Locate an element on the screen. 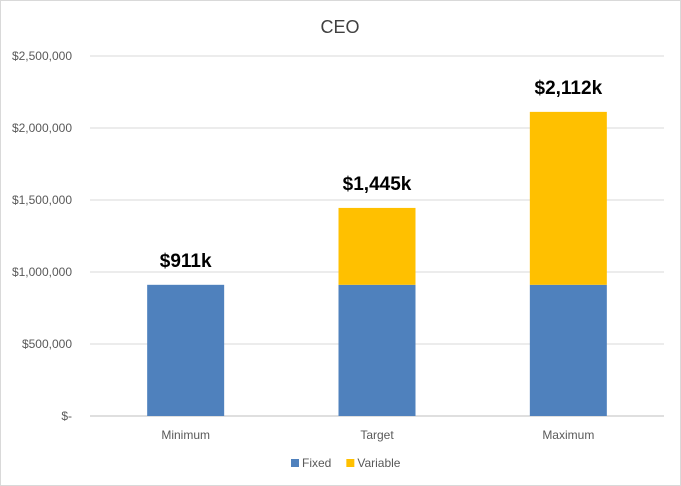 The width and height of the screenshot is (681, 486). y-tick-label: $2,000,000 is located at coordinates (42, 128).